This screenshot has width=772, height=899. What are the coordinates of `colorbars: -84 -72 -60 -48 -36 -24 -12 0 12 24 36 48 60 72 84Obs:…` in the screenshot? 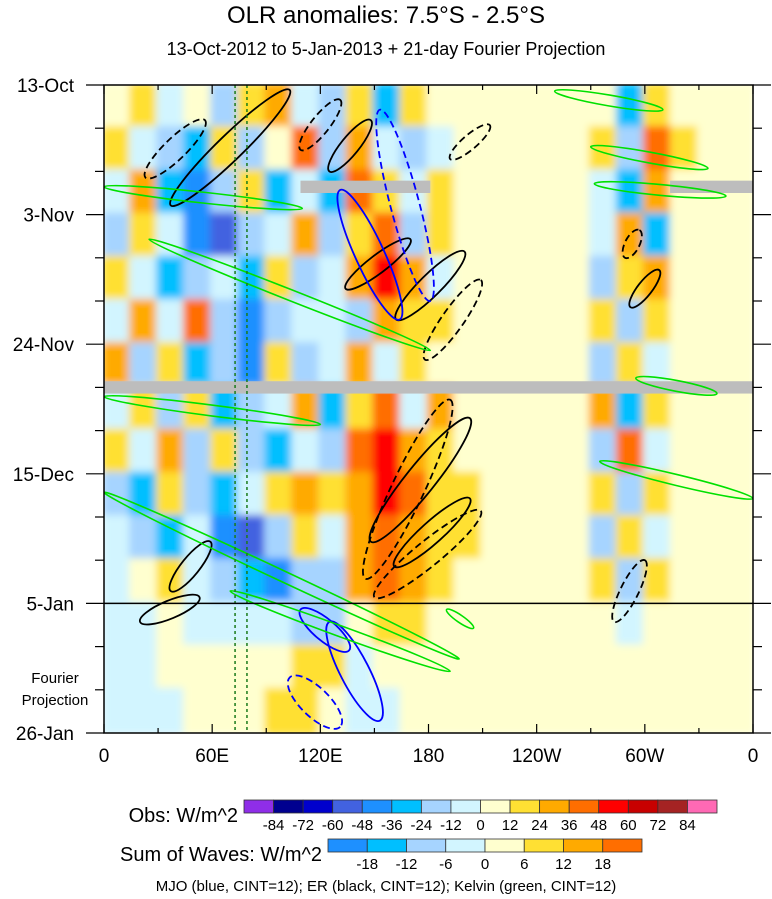 It's located at (419, 836).